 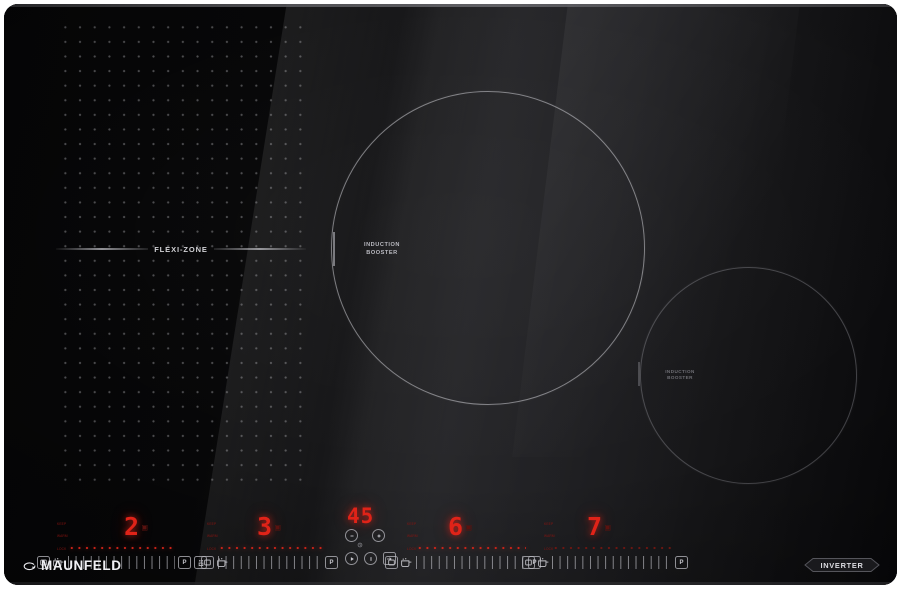 What do you see at coordinates (391, 562) in the screenshot?
I see `zone-3-power-icon` at bounding box center [391, 562].